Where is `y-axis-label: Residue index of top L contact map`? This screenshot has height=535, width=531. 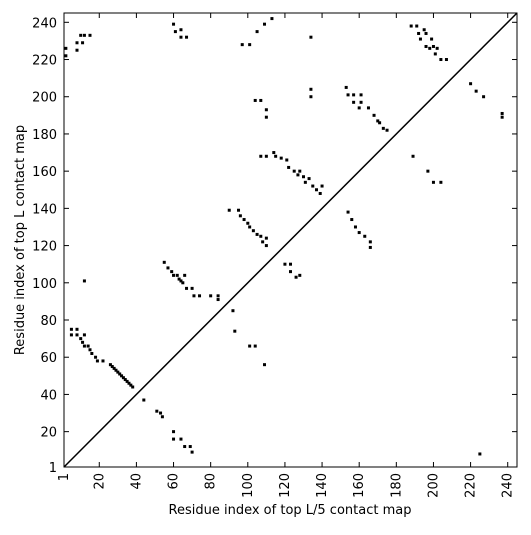
y-axis-label: Residue index of top L contact map is located at coordinates (20, 240).